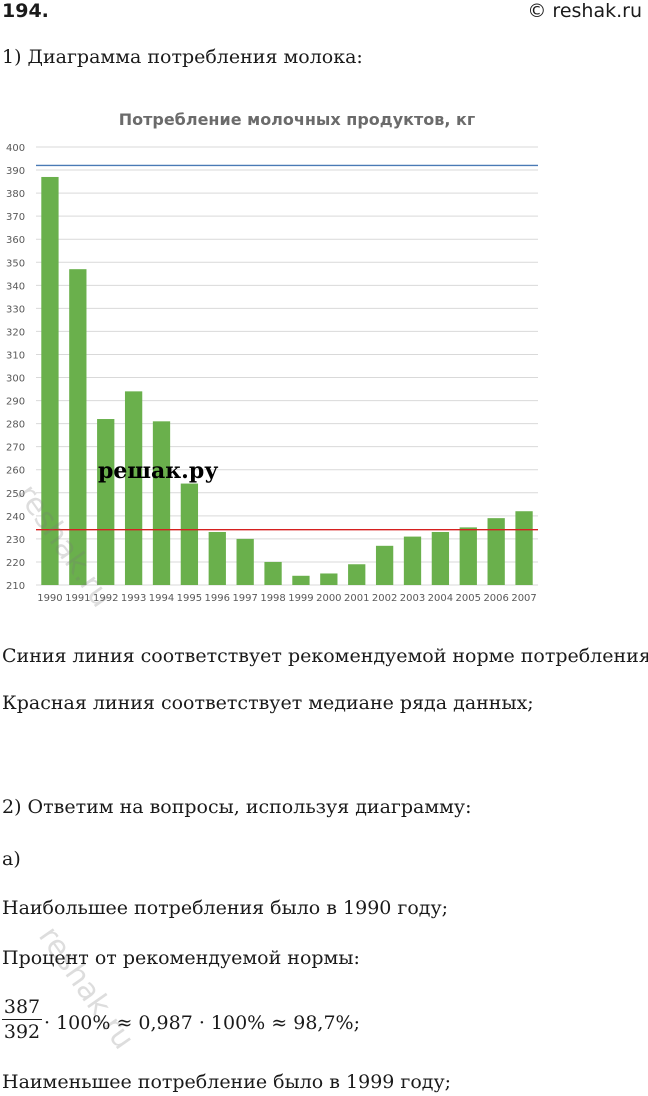 The width and height of the screenshot is (648, 1096). Describe the element at coordinates (133, 598) in the screenshot. I see `x-tick-label: 1993` at that location.